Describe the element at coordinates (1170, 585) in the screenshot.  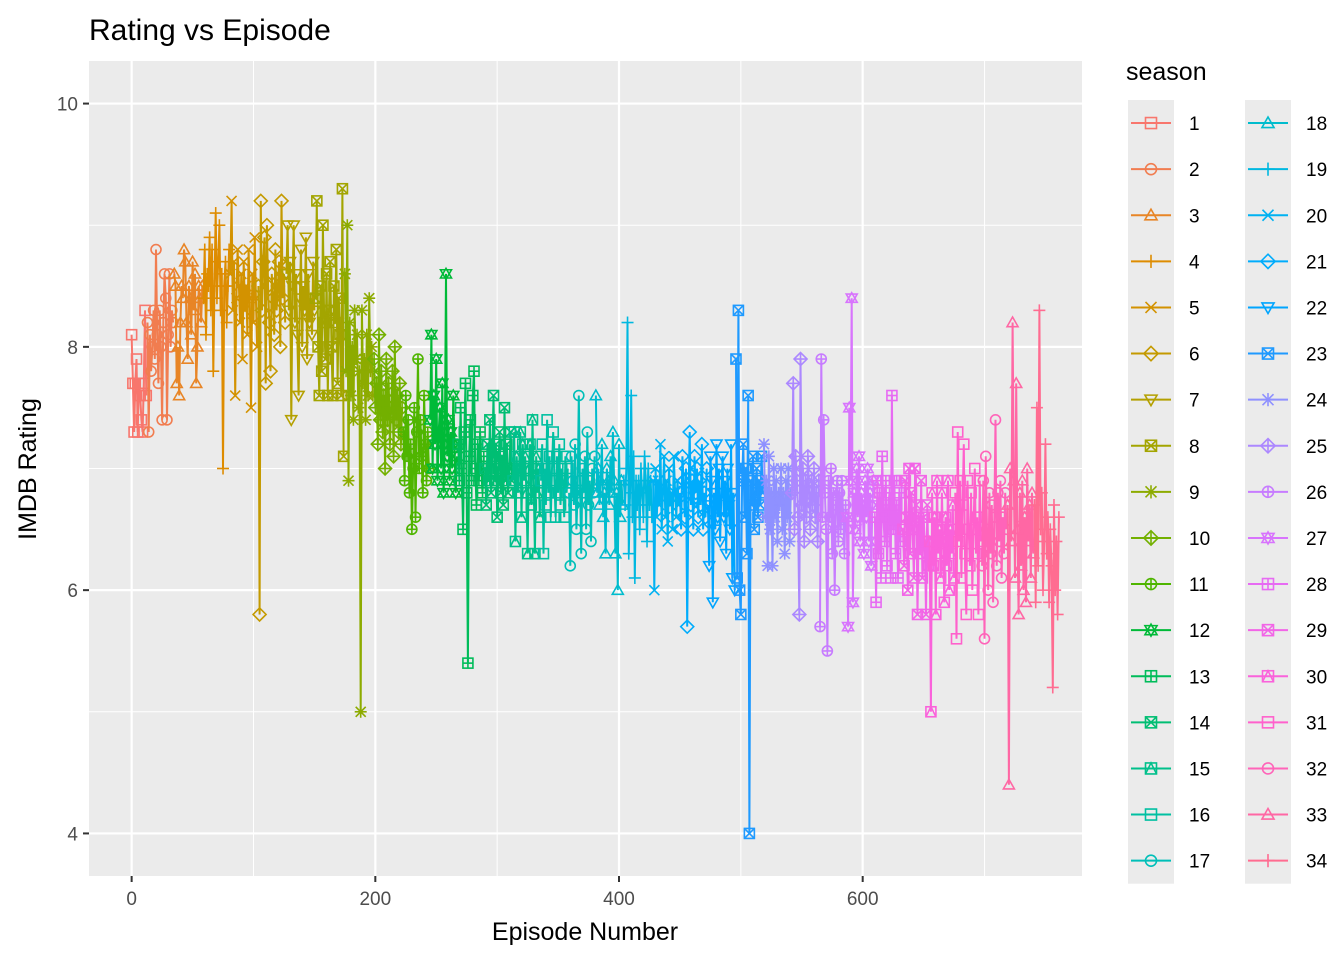
I see `legend-item: 11` at that location.